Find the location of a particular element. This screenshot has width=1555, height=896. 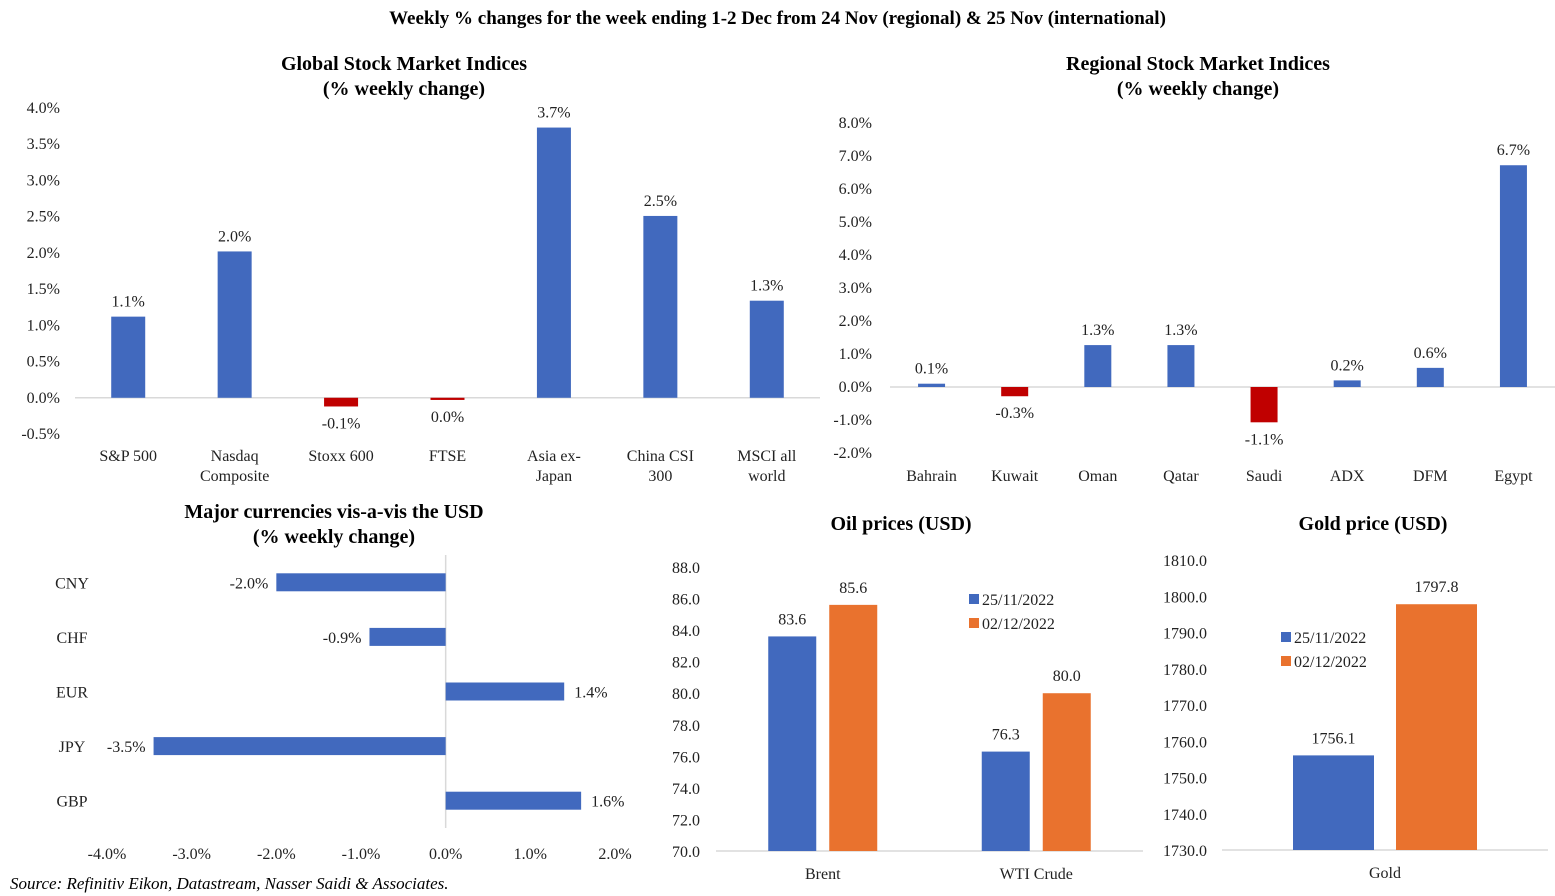

category-label: Bahrain is located at coordinates (931, 476).